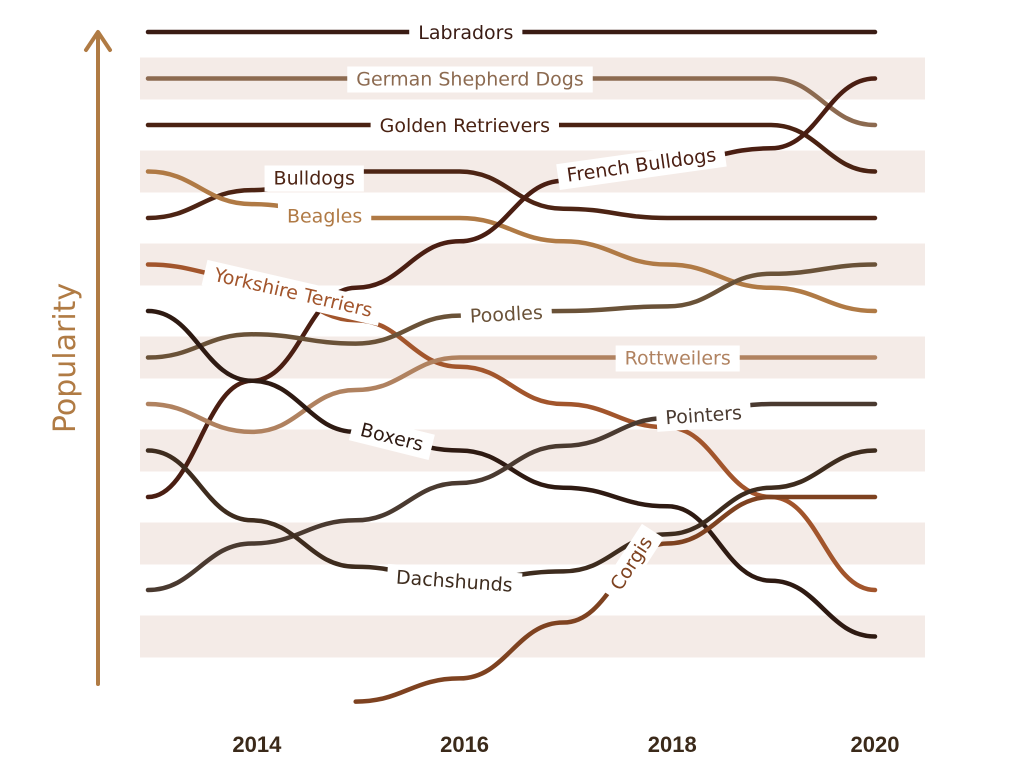 The height and width of the screenshot is (768, 1024). I want to click on x-tick-2020: 2020, so click(875, 744).